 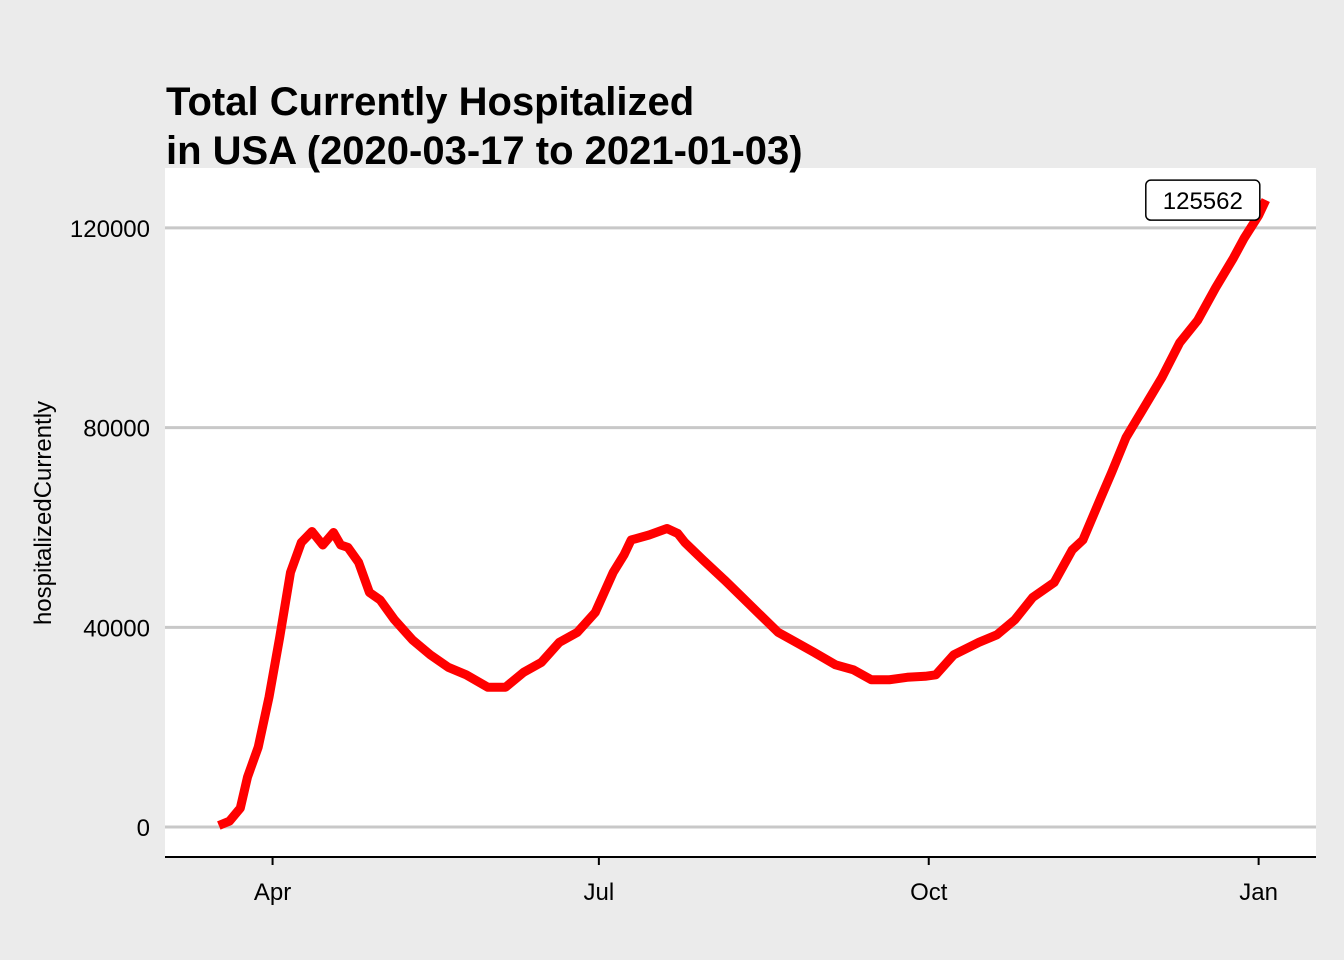 I want to click on x-tick-label: Oct, so click(x=929, y=892).